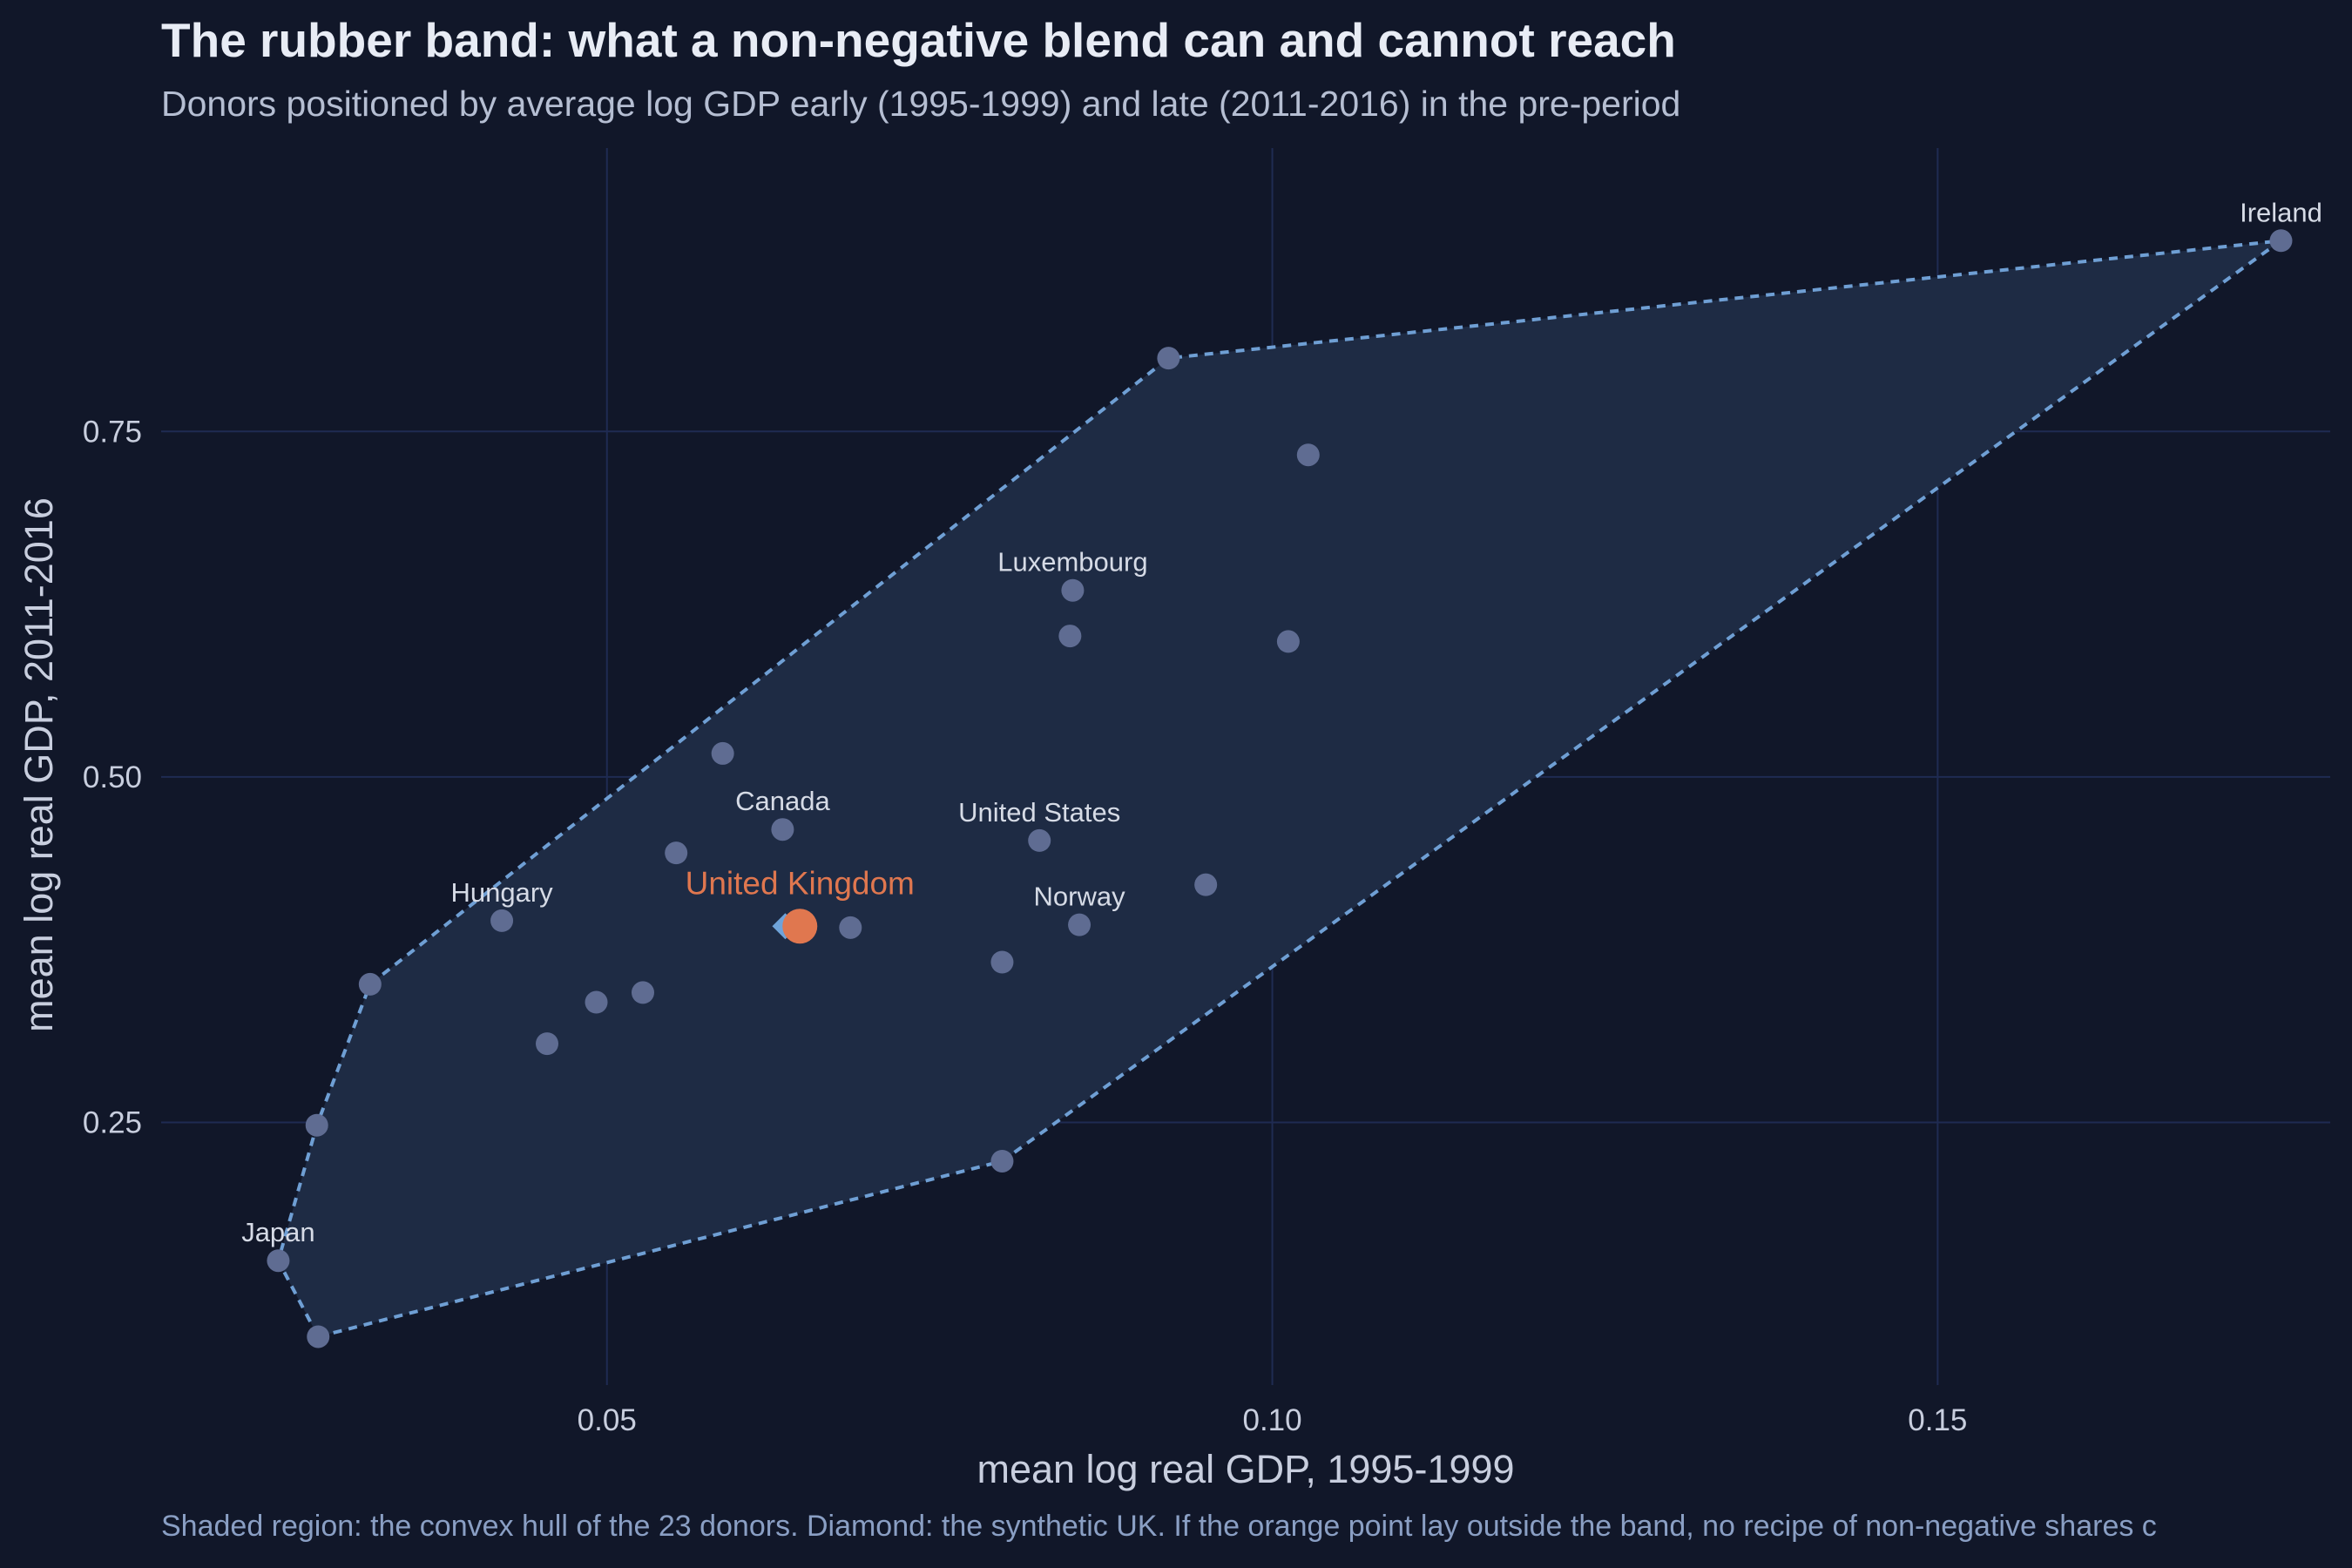 This screenshot has height=1568, width=2352. I want to click on donor-label: Hungary, so click(501, 893).